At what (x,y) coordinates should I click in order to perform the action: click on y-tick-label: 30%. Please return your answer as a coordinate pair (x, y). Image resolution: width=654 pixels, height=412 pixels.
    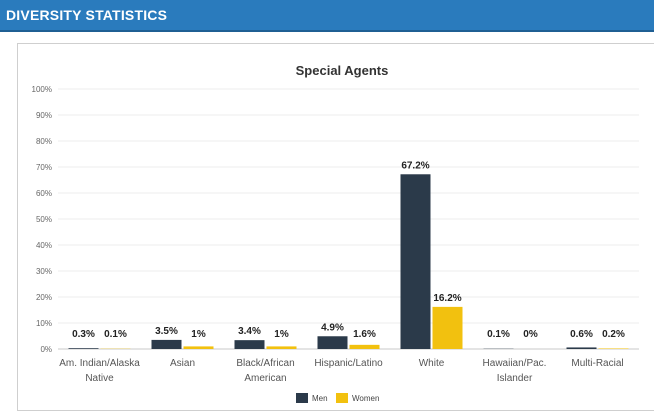
    Looking at the image, I should click on (44, 271).